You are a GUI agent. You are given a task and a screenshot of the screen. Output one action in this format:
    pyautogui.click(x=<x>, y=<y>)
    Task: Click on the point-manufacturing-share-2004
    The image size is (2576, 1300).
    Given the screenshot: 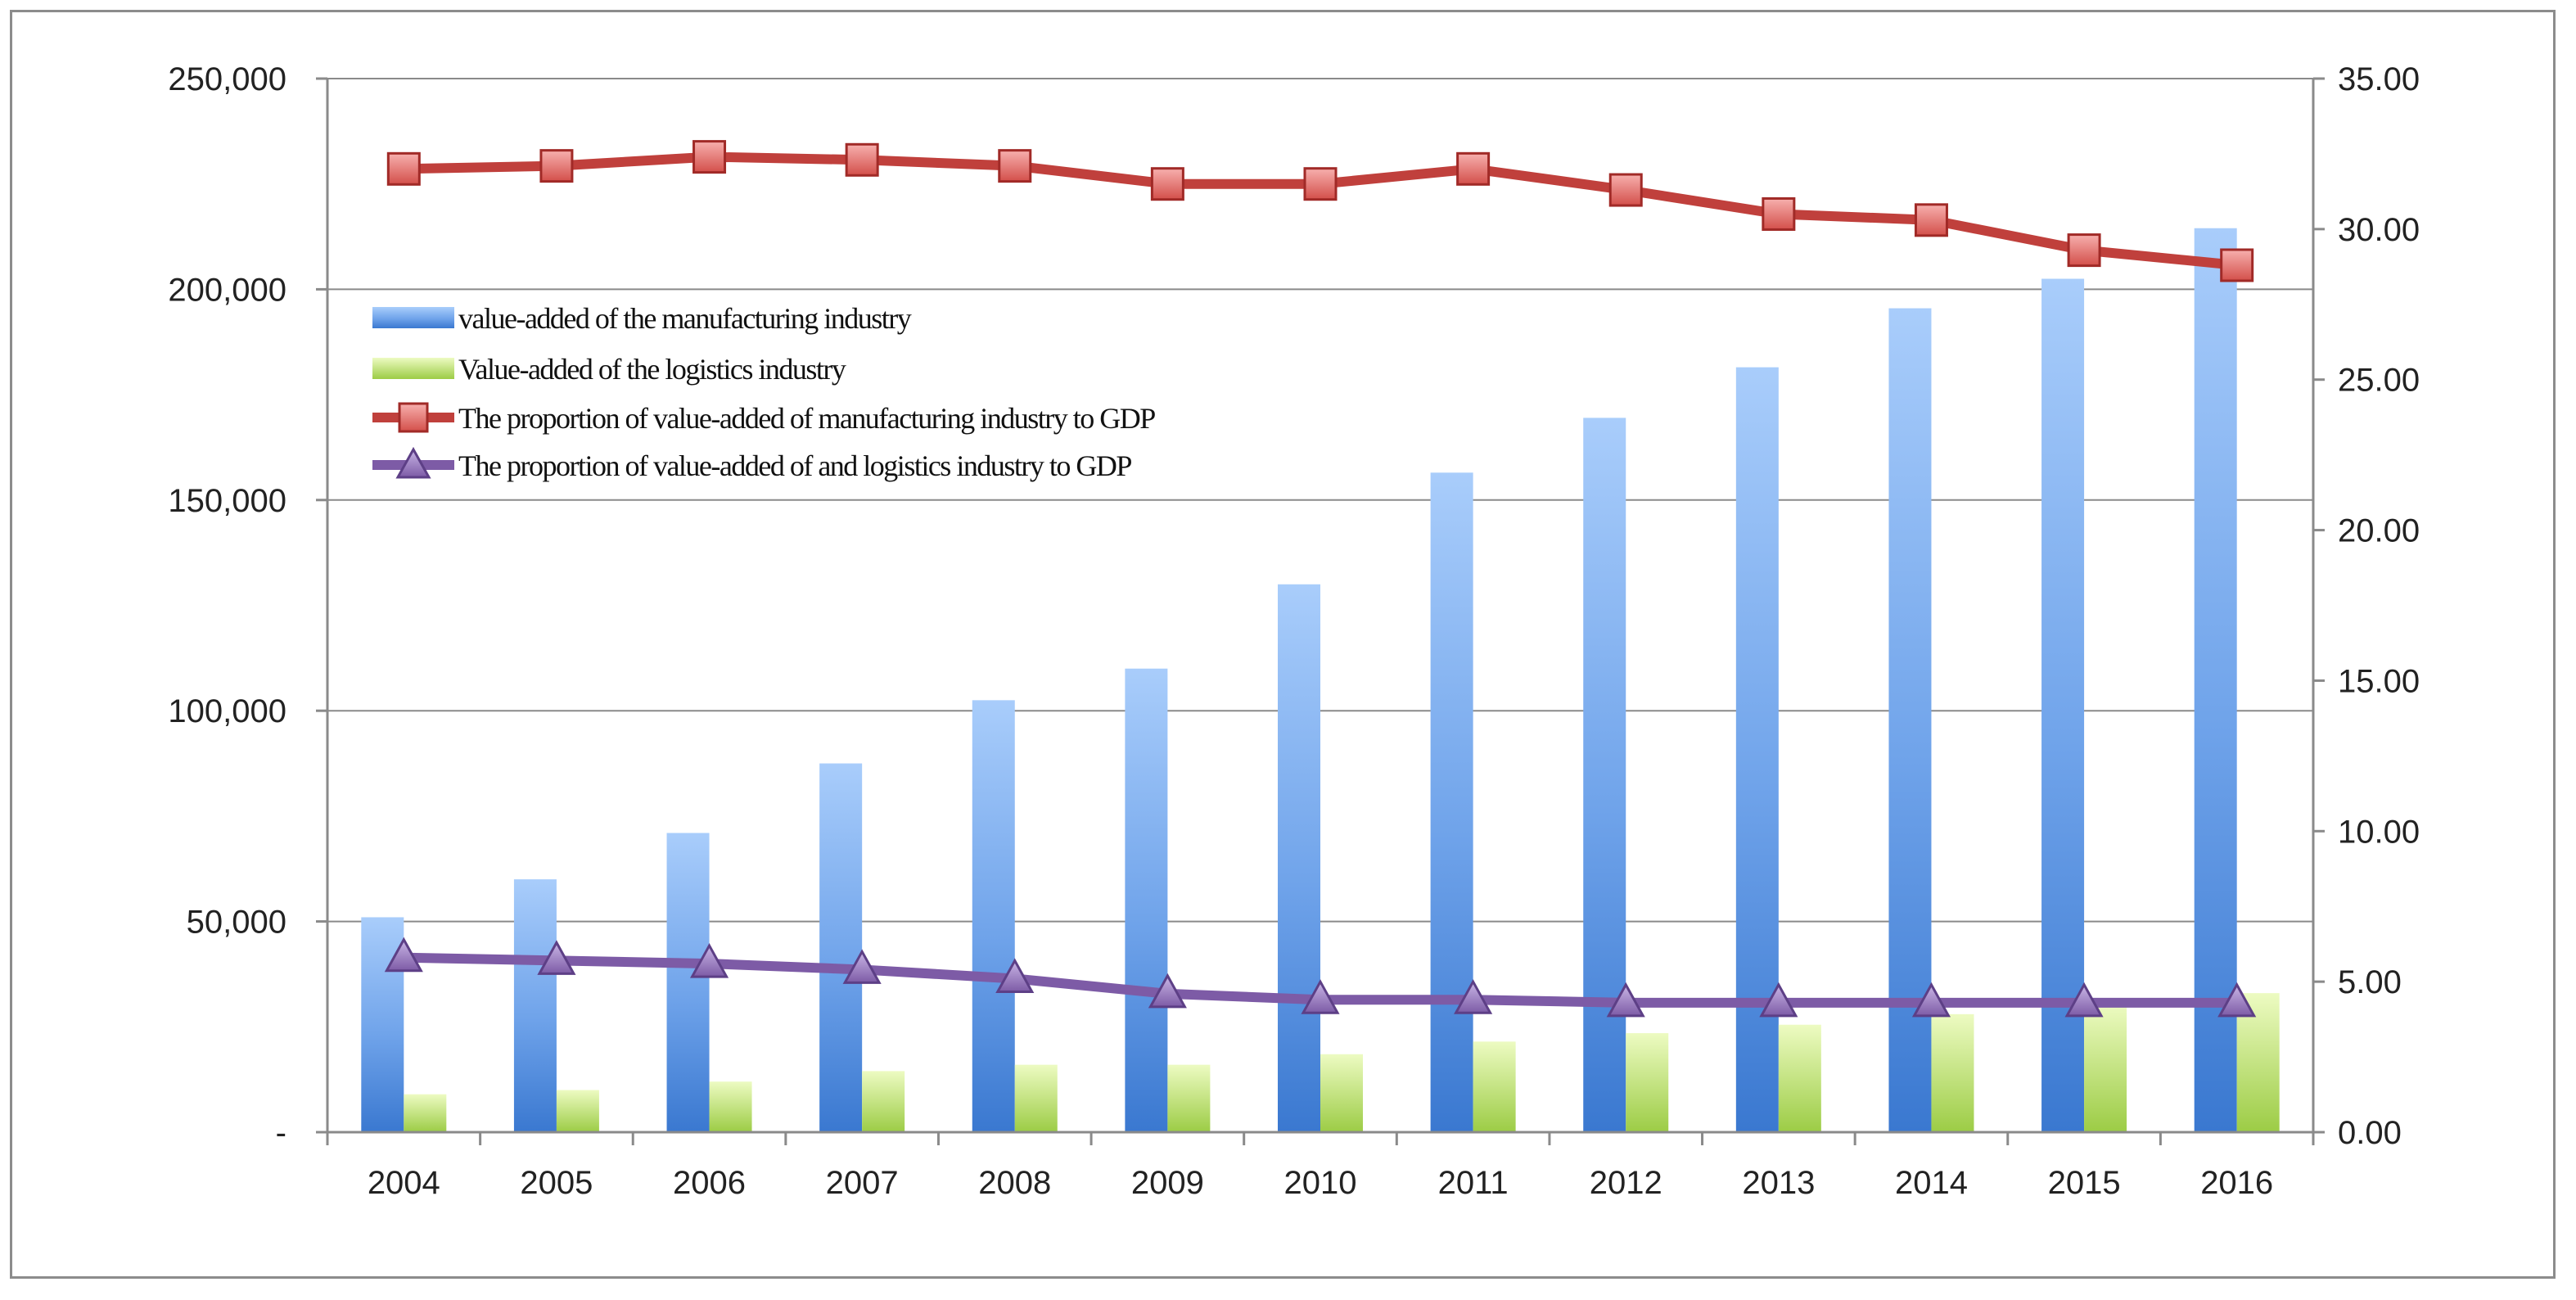 What is the action you would take?
    pyautogui.click(x=403, y=168)
    